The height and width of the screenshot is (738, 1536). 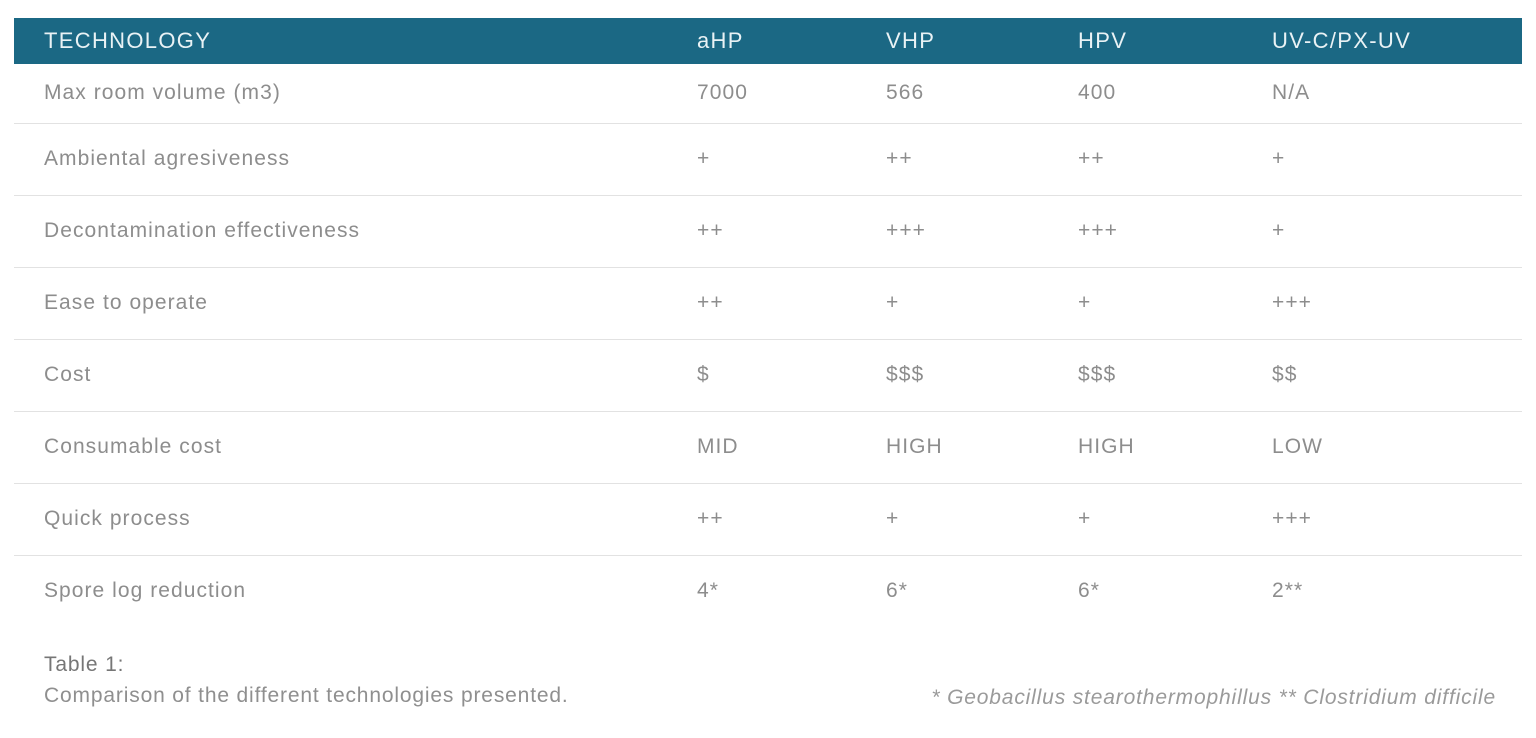 I want to click on cell-value: 400, so click(x=1175, y=94).